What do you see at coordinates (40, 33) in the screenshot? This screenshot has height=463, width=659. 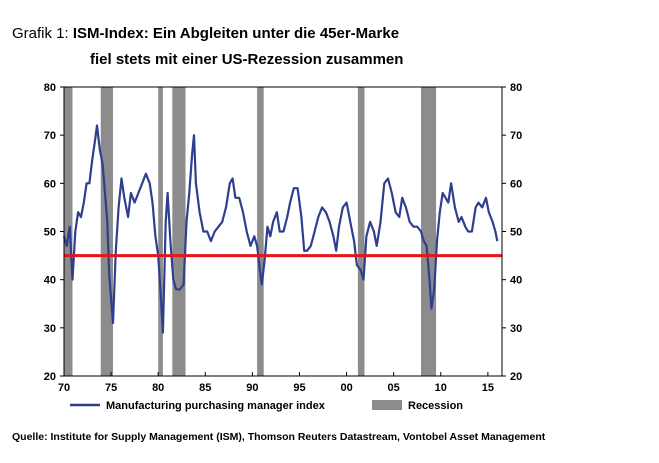 I see `figure-number: Grafik 1:` at bounding box center [40, 33].